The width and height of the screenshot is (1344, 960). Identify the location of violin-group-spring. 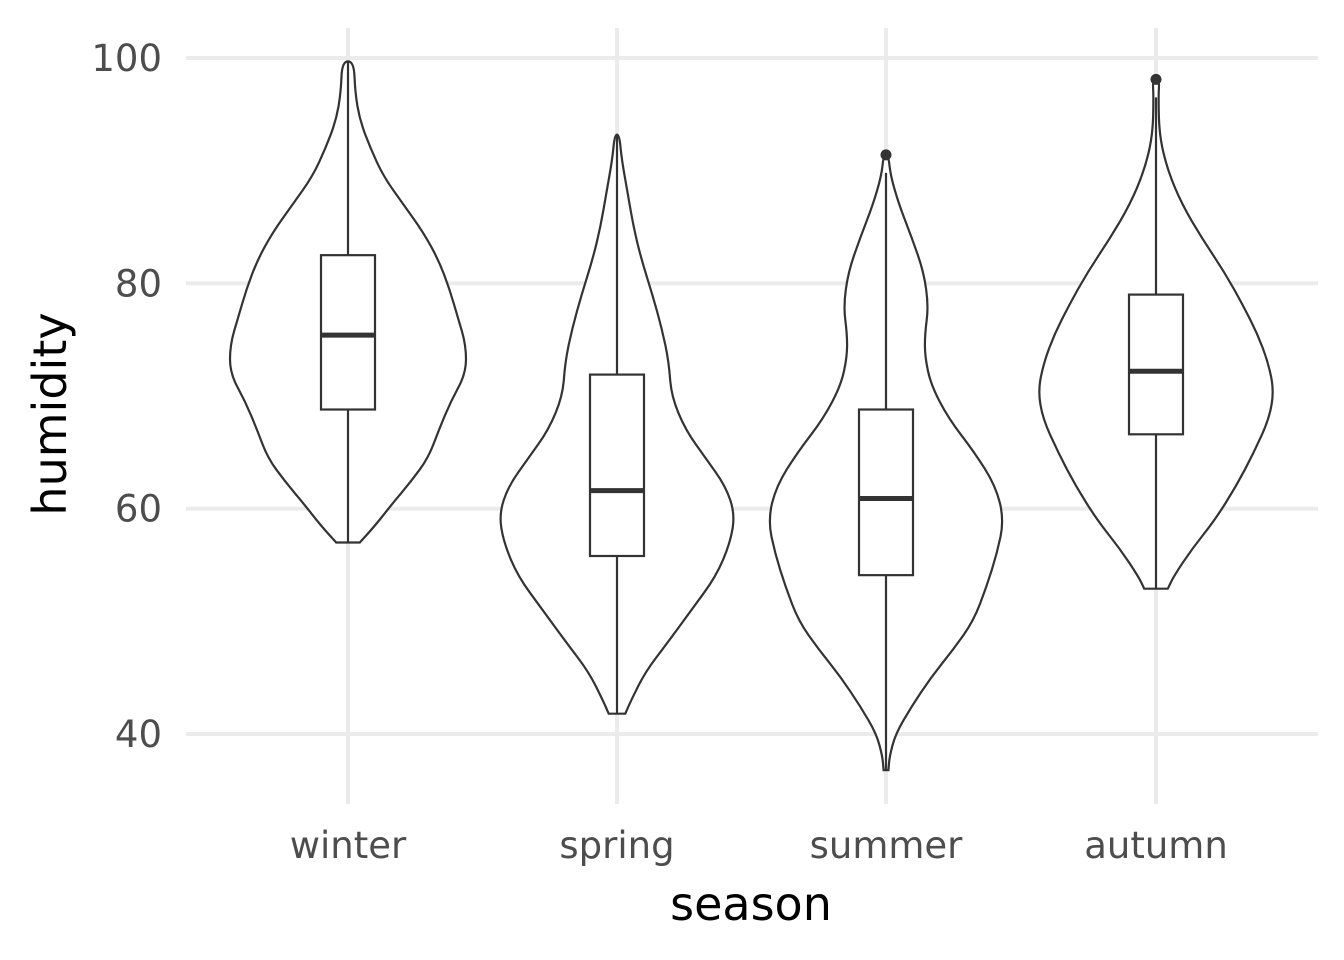
(617, 424).